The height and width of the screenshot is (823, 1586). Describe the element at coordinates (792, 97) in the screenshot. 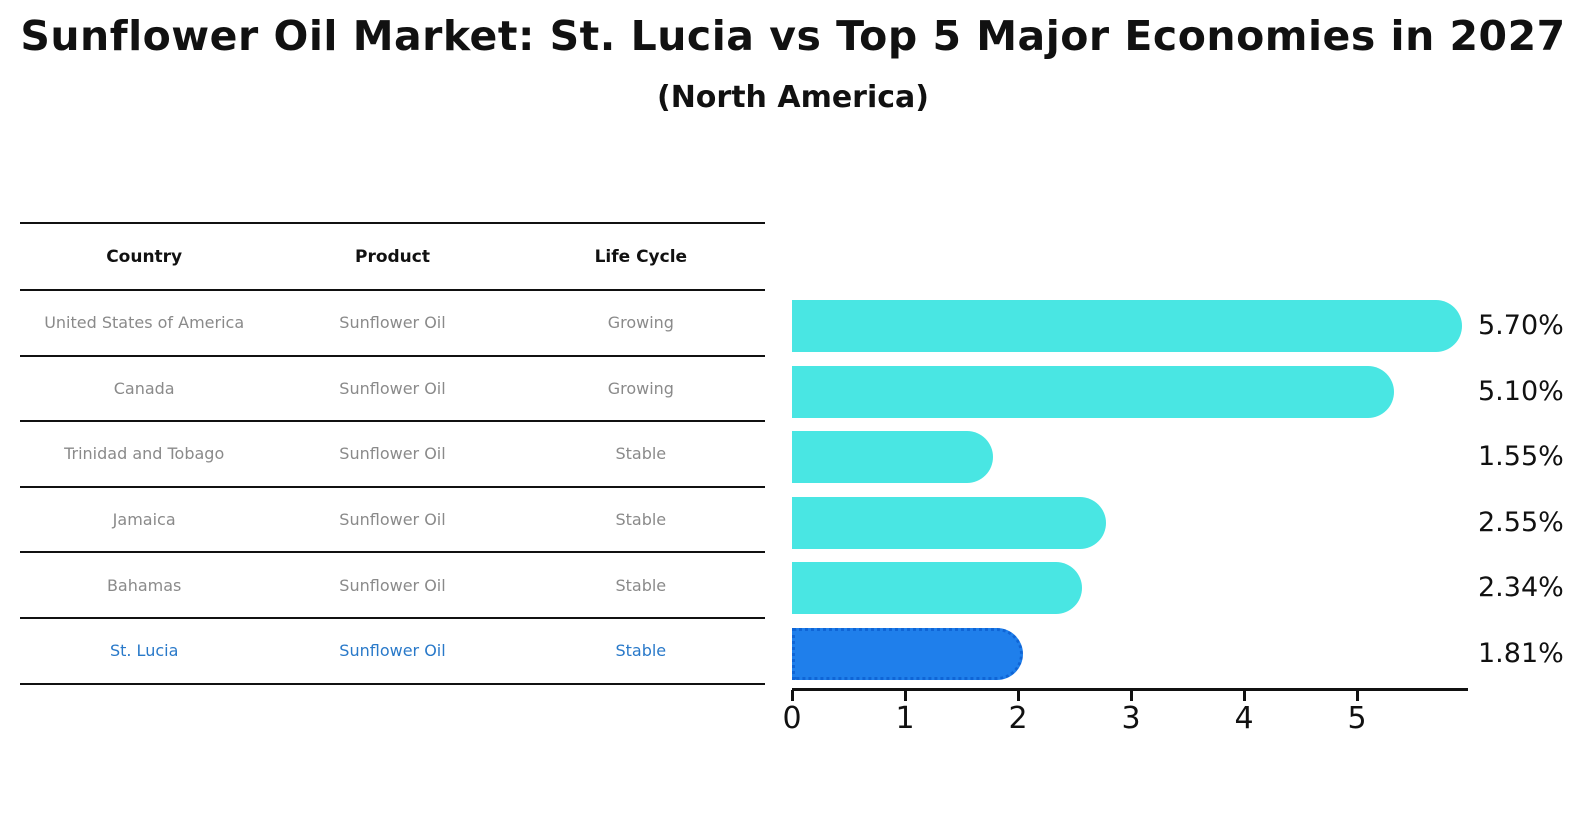

I see `chart-subtitle: (North America)` at that location.